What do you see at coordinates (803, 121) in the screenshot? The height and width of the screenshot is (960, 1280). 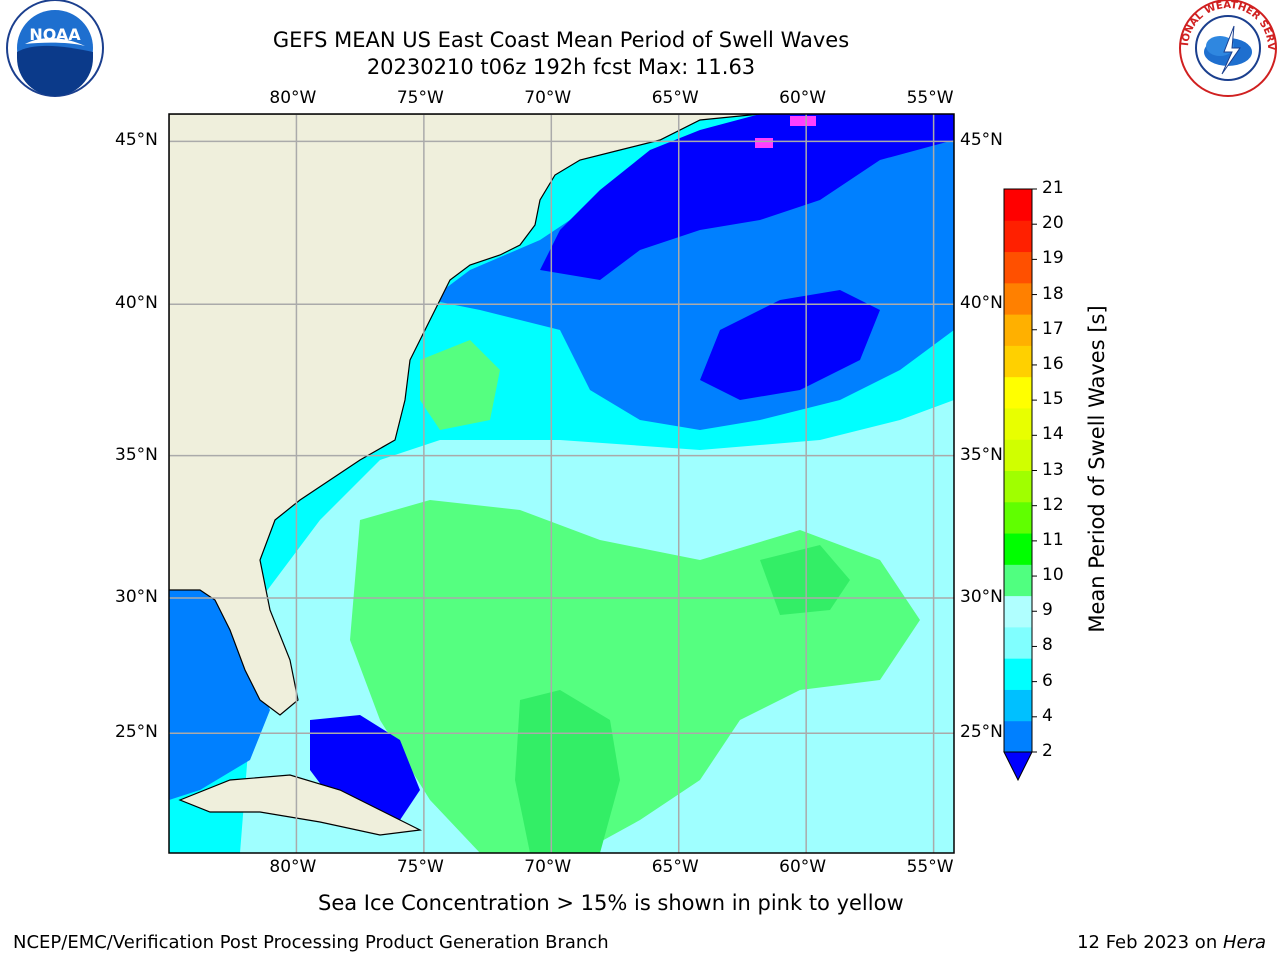 I see `sea-ice-patch` at bounding box center [803, 121].